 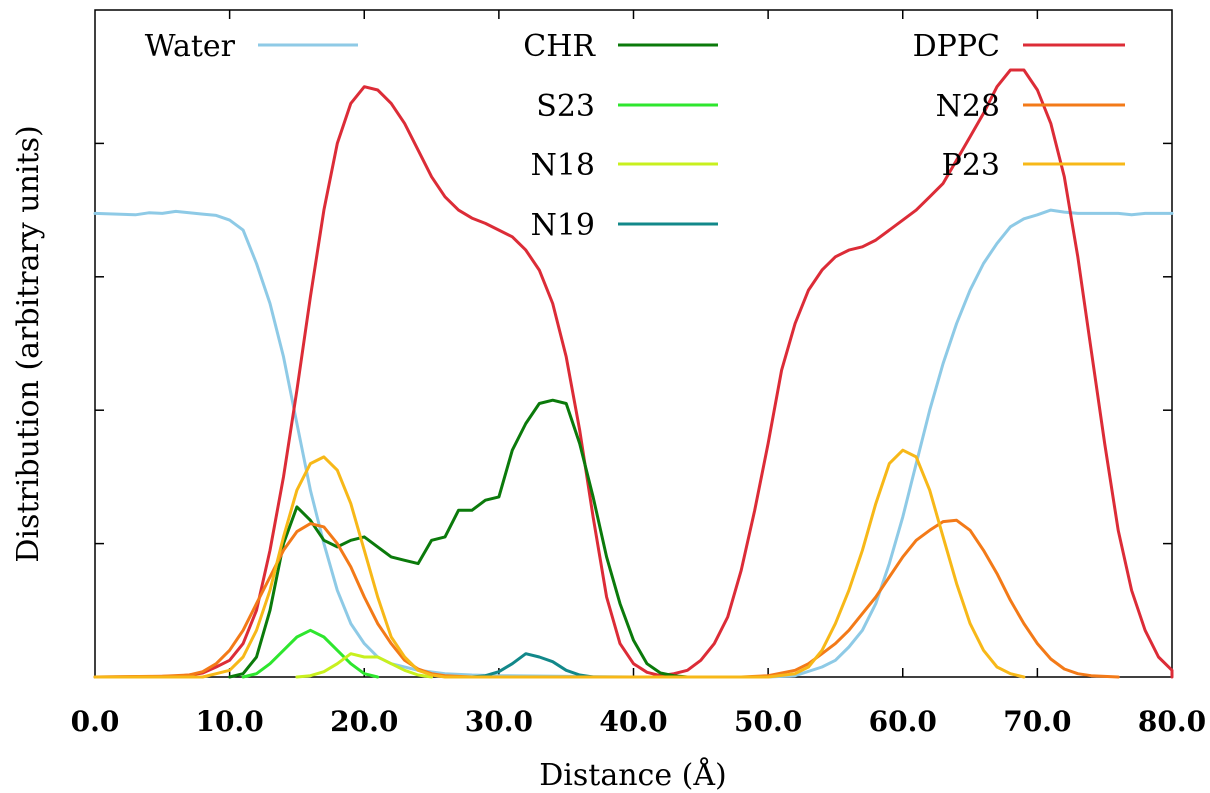 I want to click on x-tick-label-2: 20.0, so click(x=364, y=721).